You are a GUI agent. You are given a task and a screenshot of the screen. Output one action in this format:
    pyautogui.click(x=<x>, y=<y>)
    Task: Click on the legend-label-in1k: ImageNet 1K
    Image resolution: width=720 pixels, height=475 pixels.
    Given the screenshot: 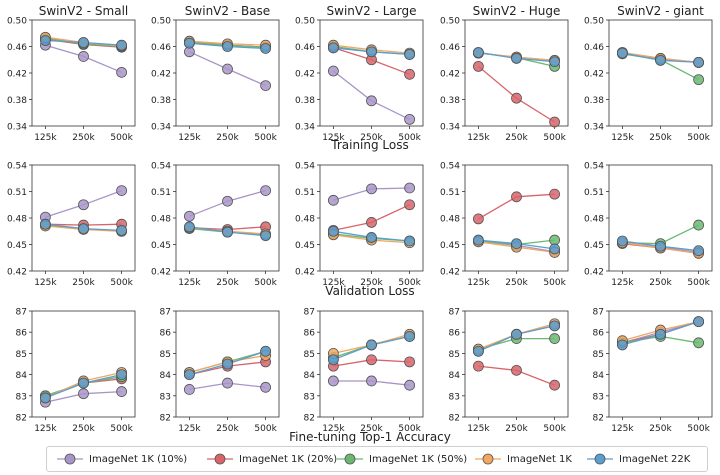 What is the action you would take?
    pyautogui.click(x=539, y=459)
    